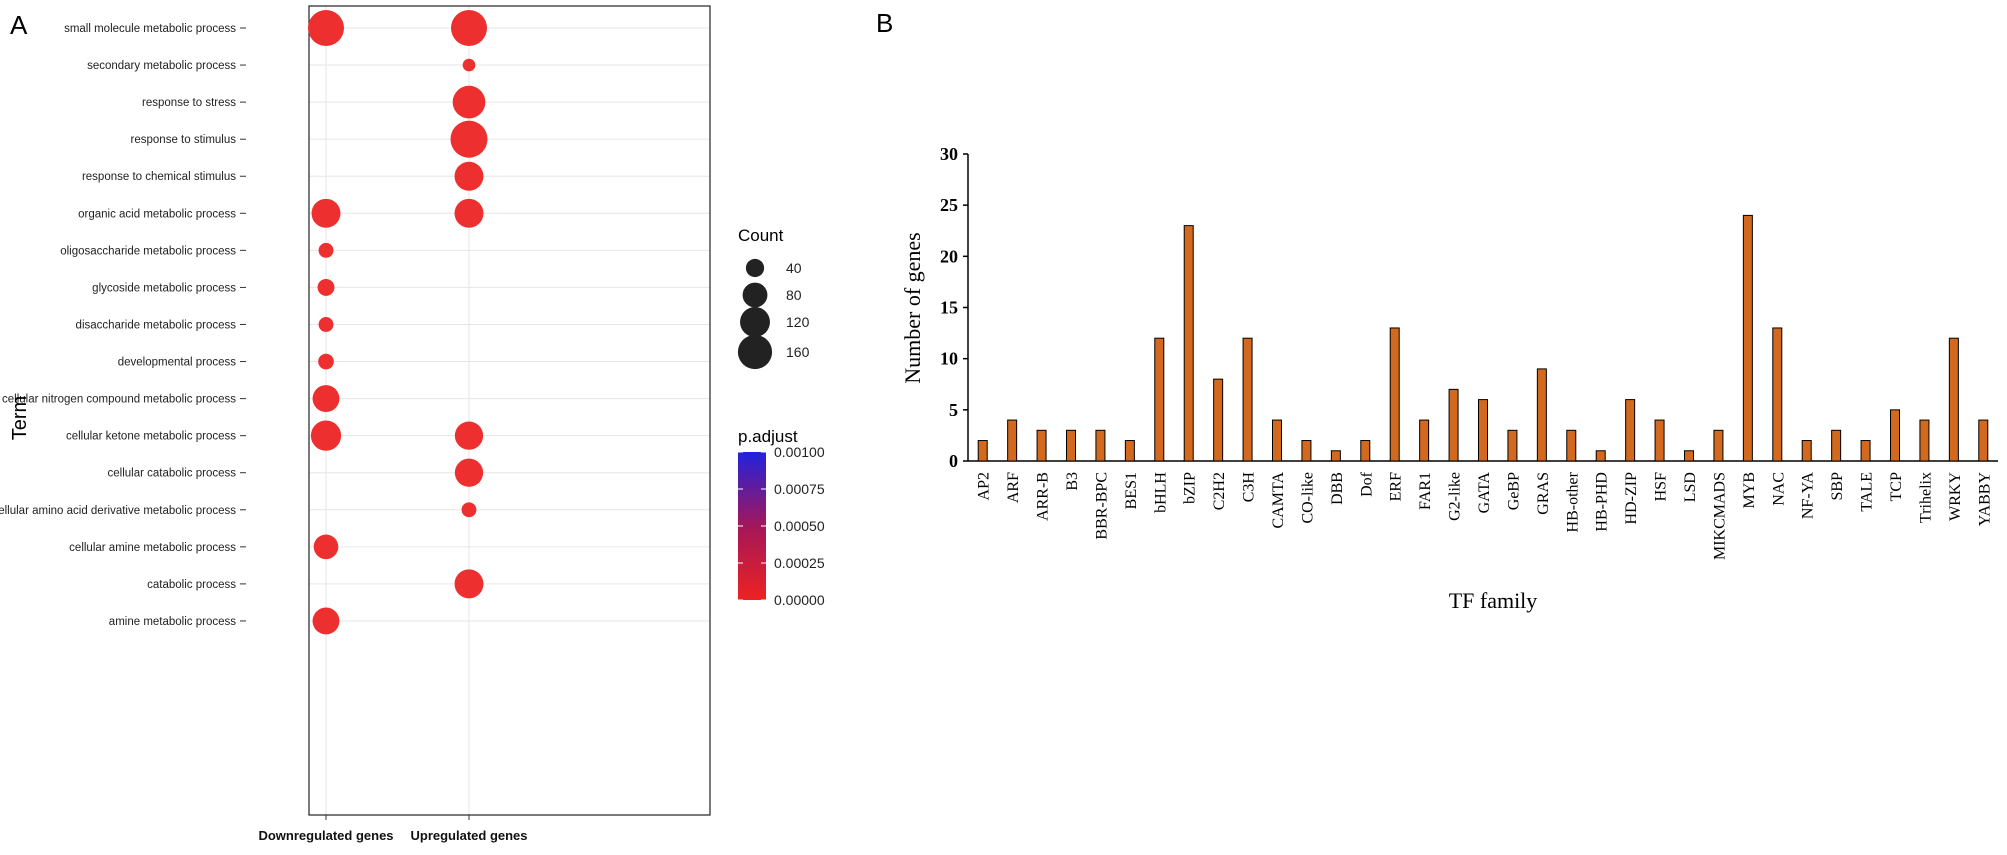  I want to click on x-tick-label-hb-other: HB-other, so click(1572, 501).